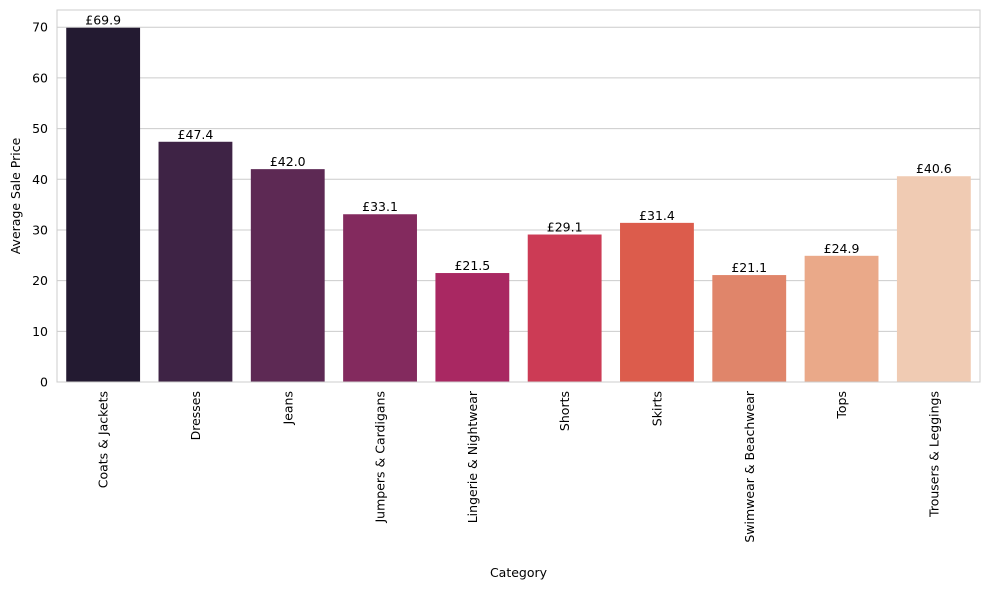  What do you see at coordinates (933, 454) in the screenshot?
I see `x-tick-label: Trousers & Leggings` at bounding box center [933, 454].